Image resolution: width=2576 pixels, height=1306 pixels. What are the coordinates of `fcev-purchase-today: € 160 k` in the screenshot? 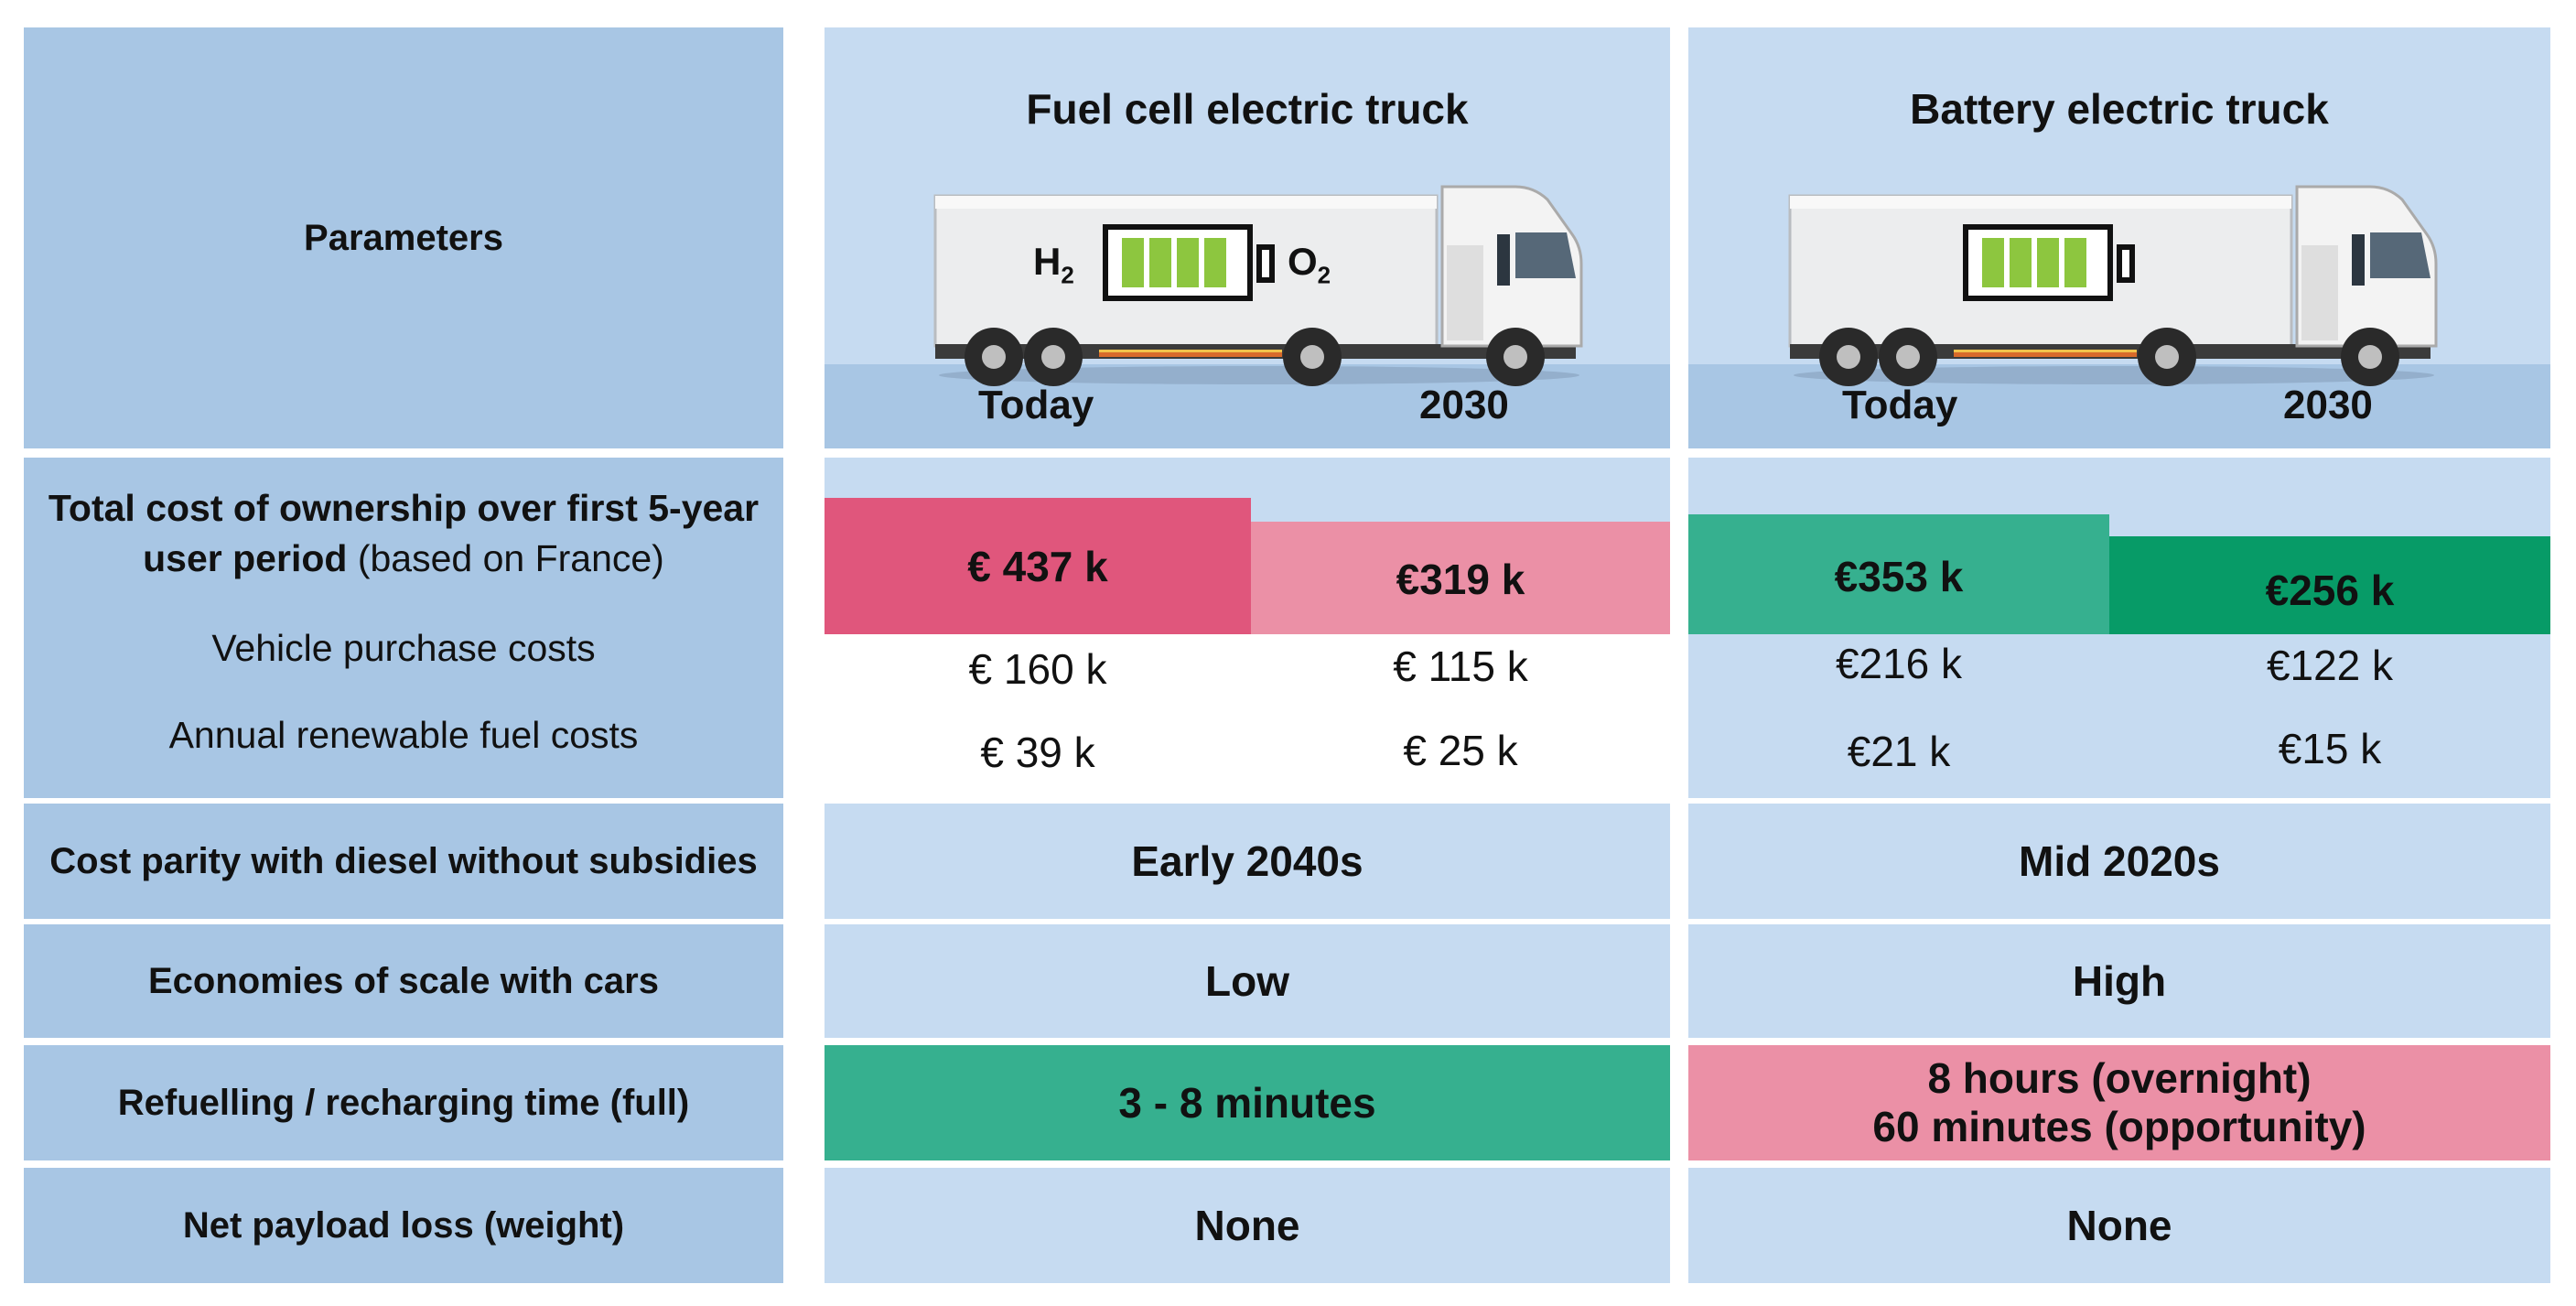 It's located at (1037, 669).